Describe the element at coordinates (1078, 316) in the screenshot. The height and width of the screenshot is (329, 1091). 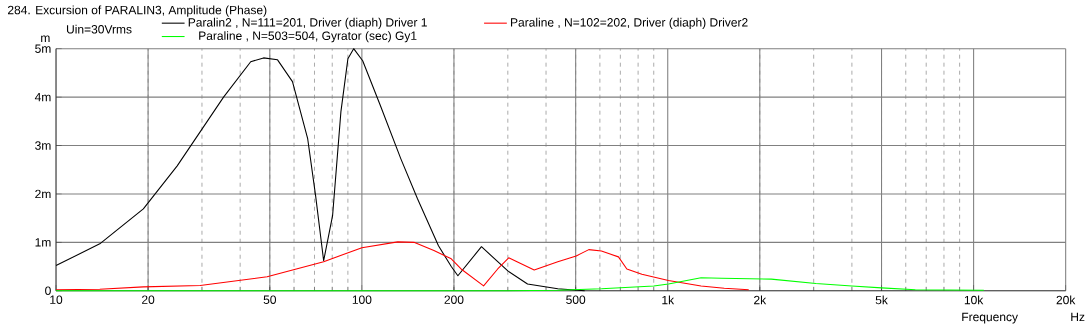
I see `text: Hz` at that location.